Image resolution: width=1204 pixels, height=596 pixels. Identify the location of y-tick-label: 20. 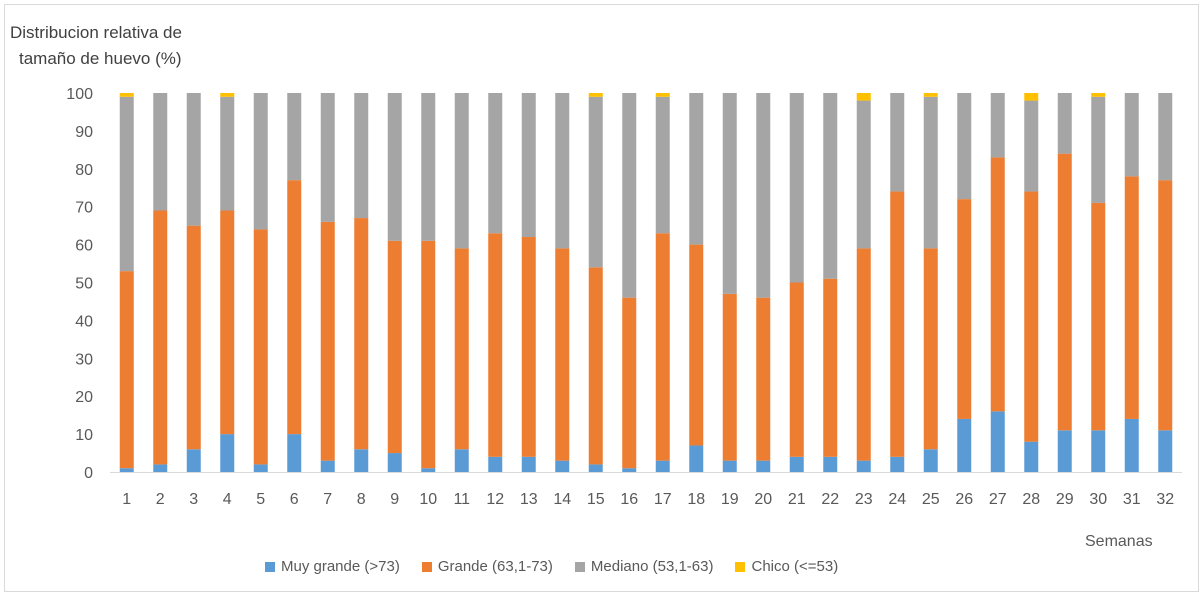
(84, 397).